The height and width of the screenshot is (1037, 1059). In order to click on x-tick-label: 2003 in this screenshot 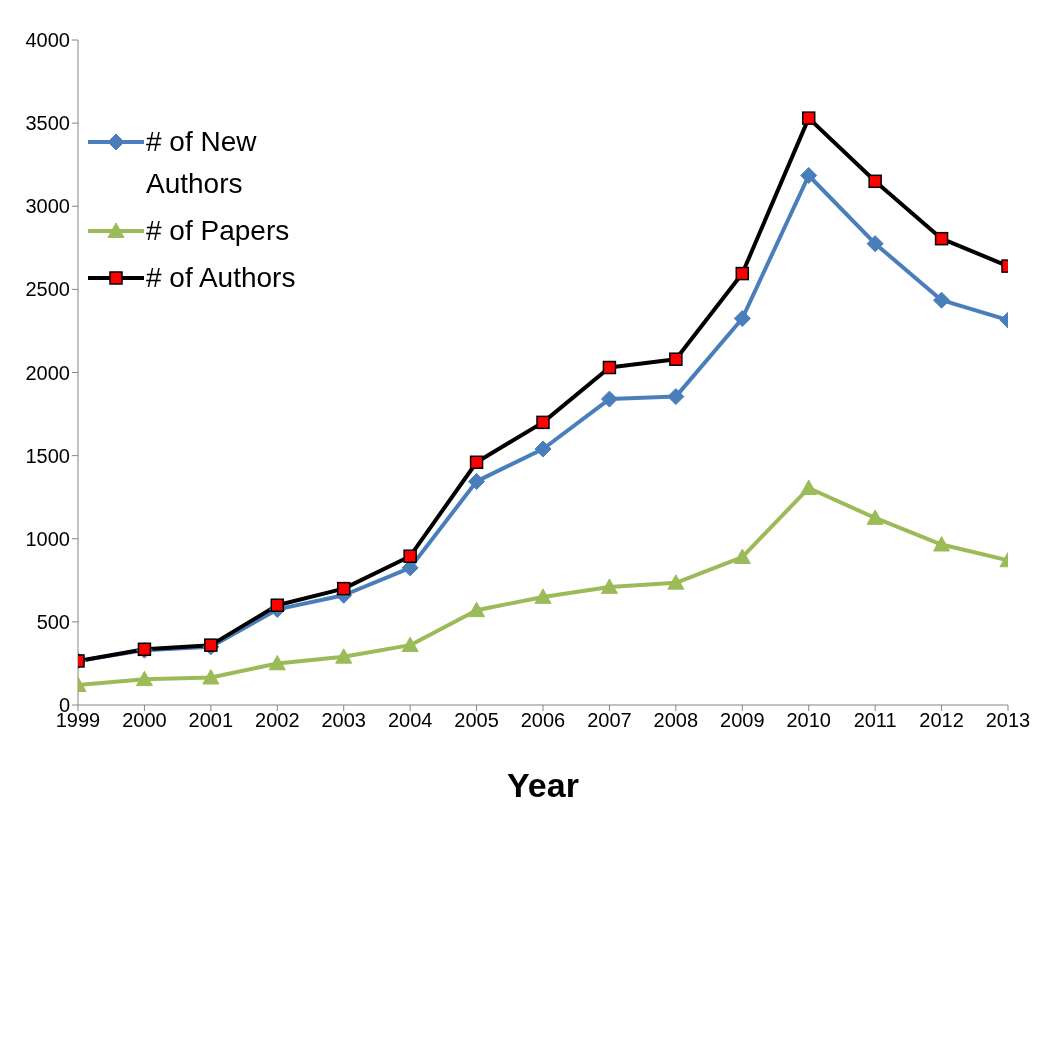, I will do `click(343, 720)`.